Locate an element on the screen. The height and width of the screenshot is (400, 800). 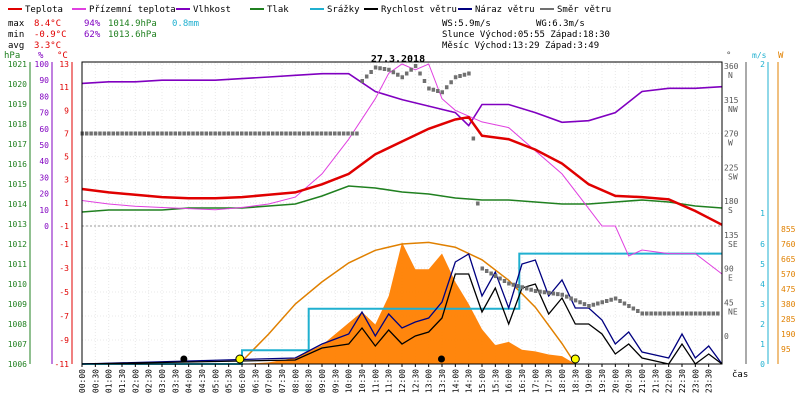
tick-time: 20:00 is located at coordinates (615, 381).